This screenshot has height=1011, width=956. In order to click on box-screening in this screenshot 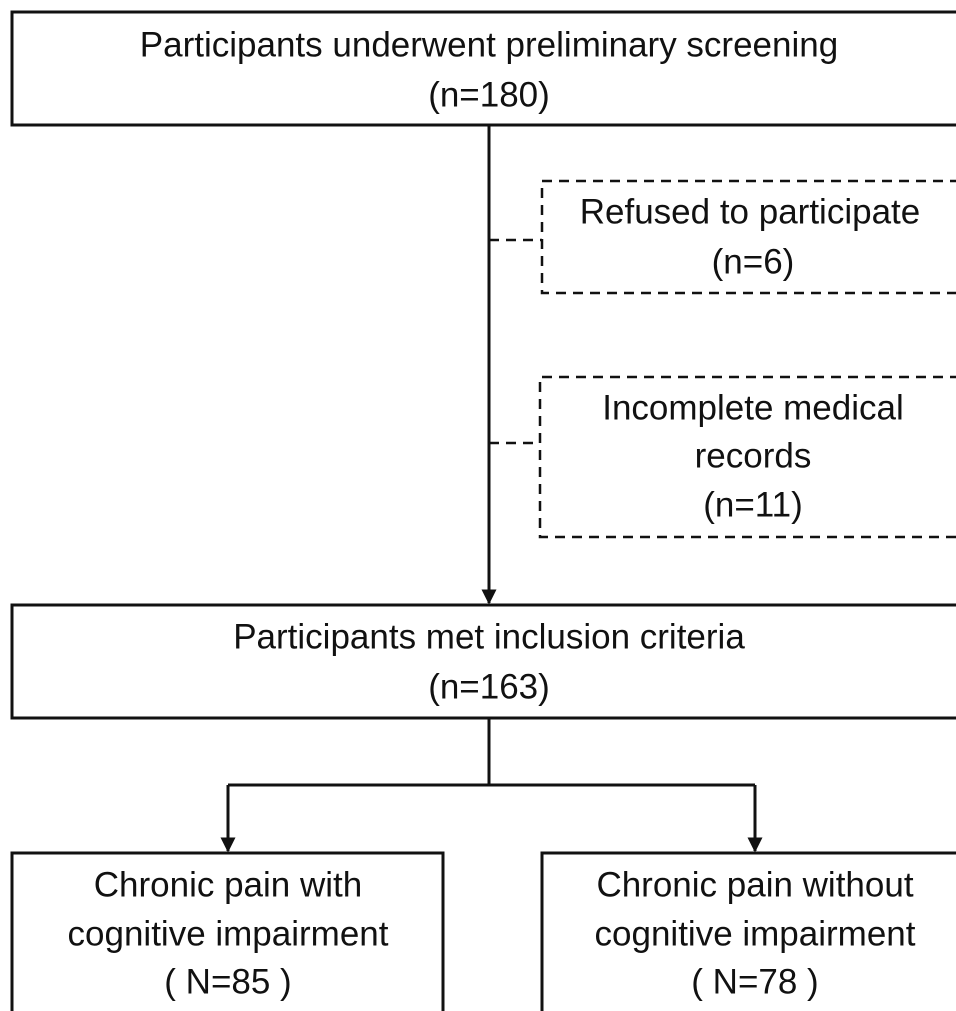, I will do `click(483, 68)`.